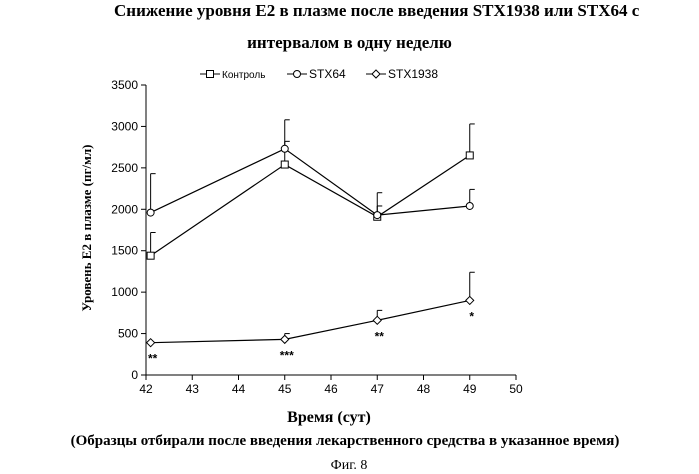 The width and height of the screenshot is (699, 474). Describe the element at coordinates (146, 389) in the screenshot. I see `x-tick-label: 42` at that location.